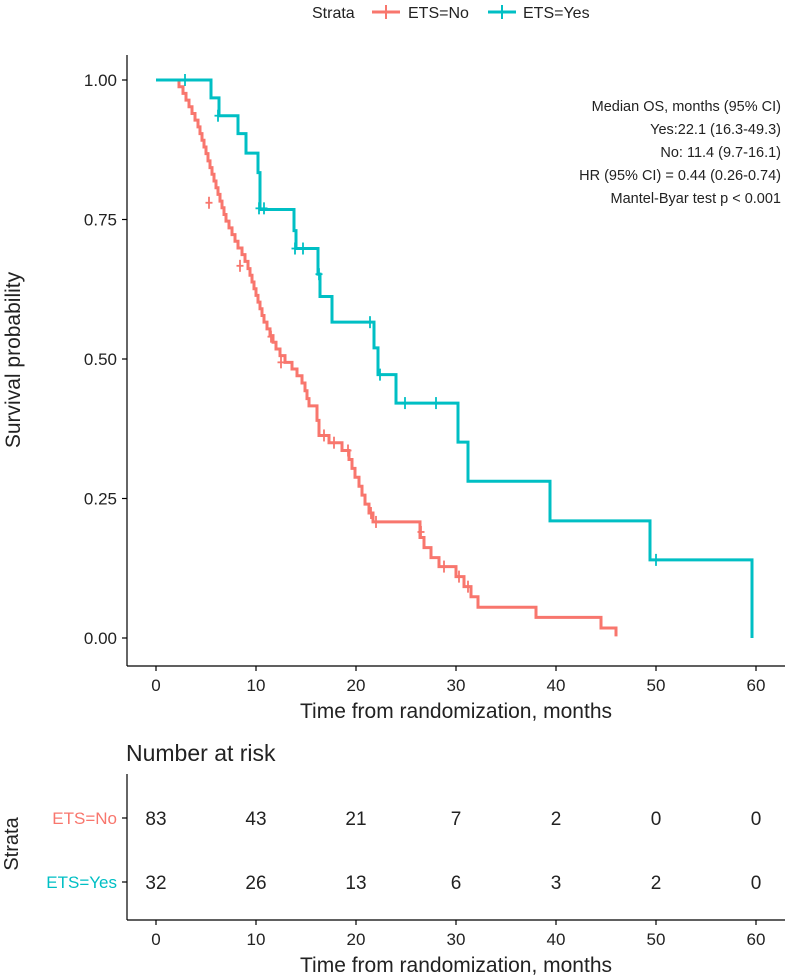 This screenshot has height=976, width=787. I want to click on risk-table-y-label: Strata, so click(12, 843).